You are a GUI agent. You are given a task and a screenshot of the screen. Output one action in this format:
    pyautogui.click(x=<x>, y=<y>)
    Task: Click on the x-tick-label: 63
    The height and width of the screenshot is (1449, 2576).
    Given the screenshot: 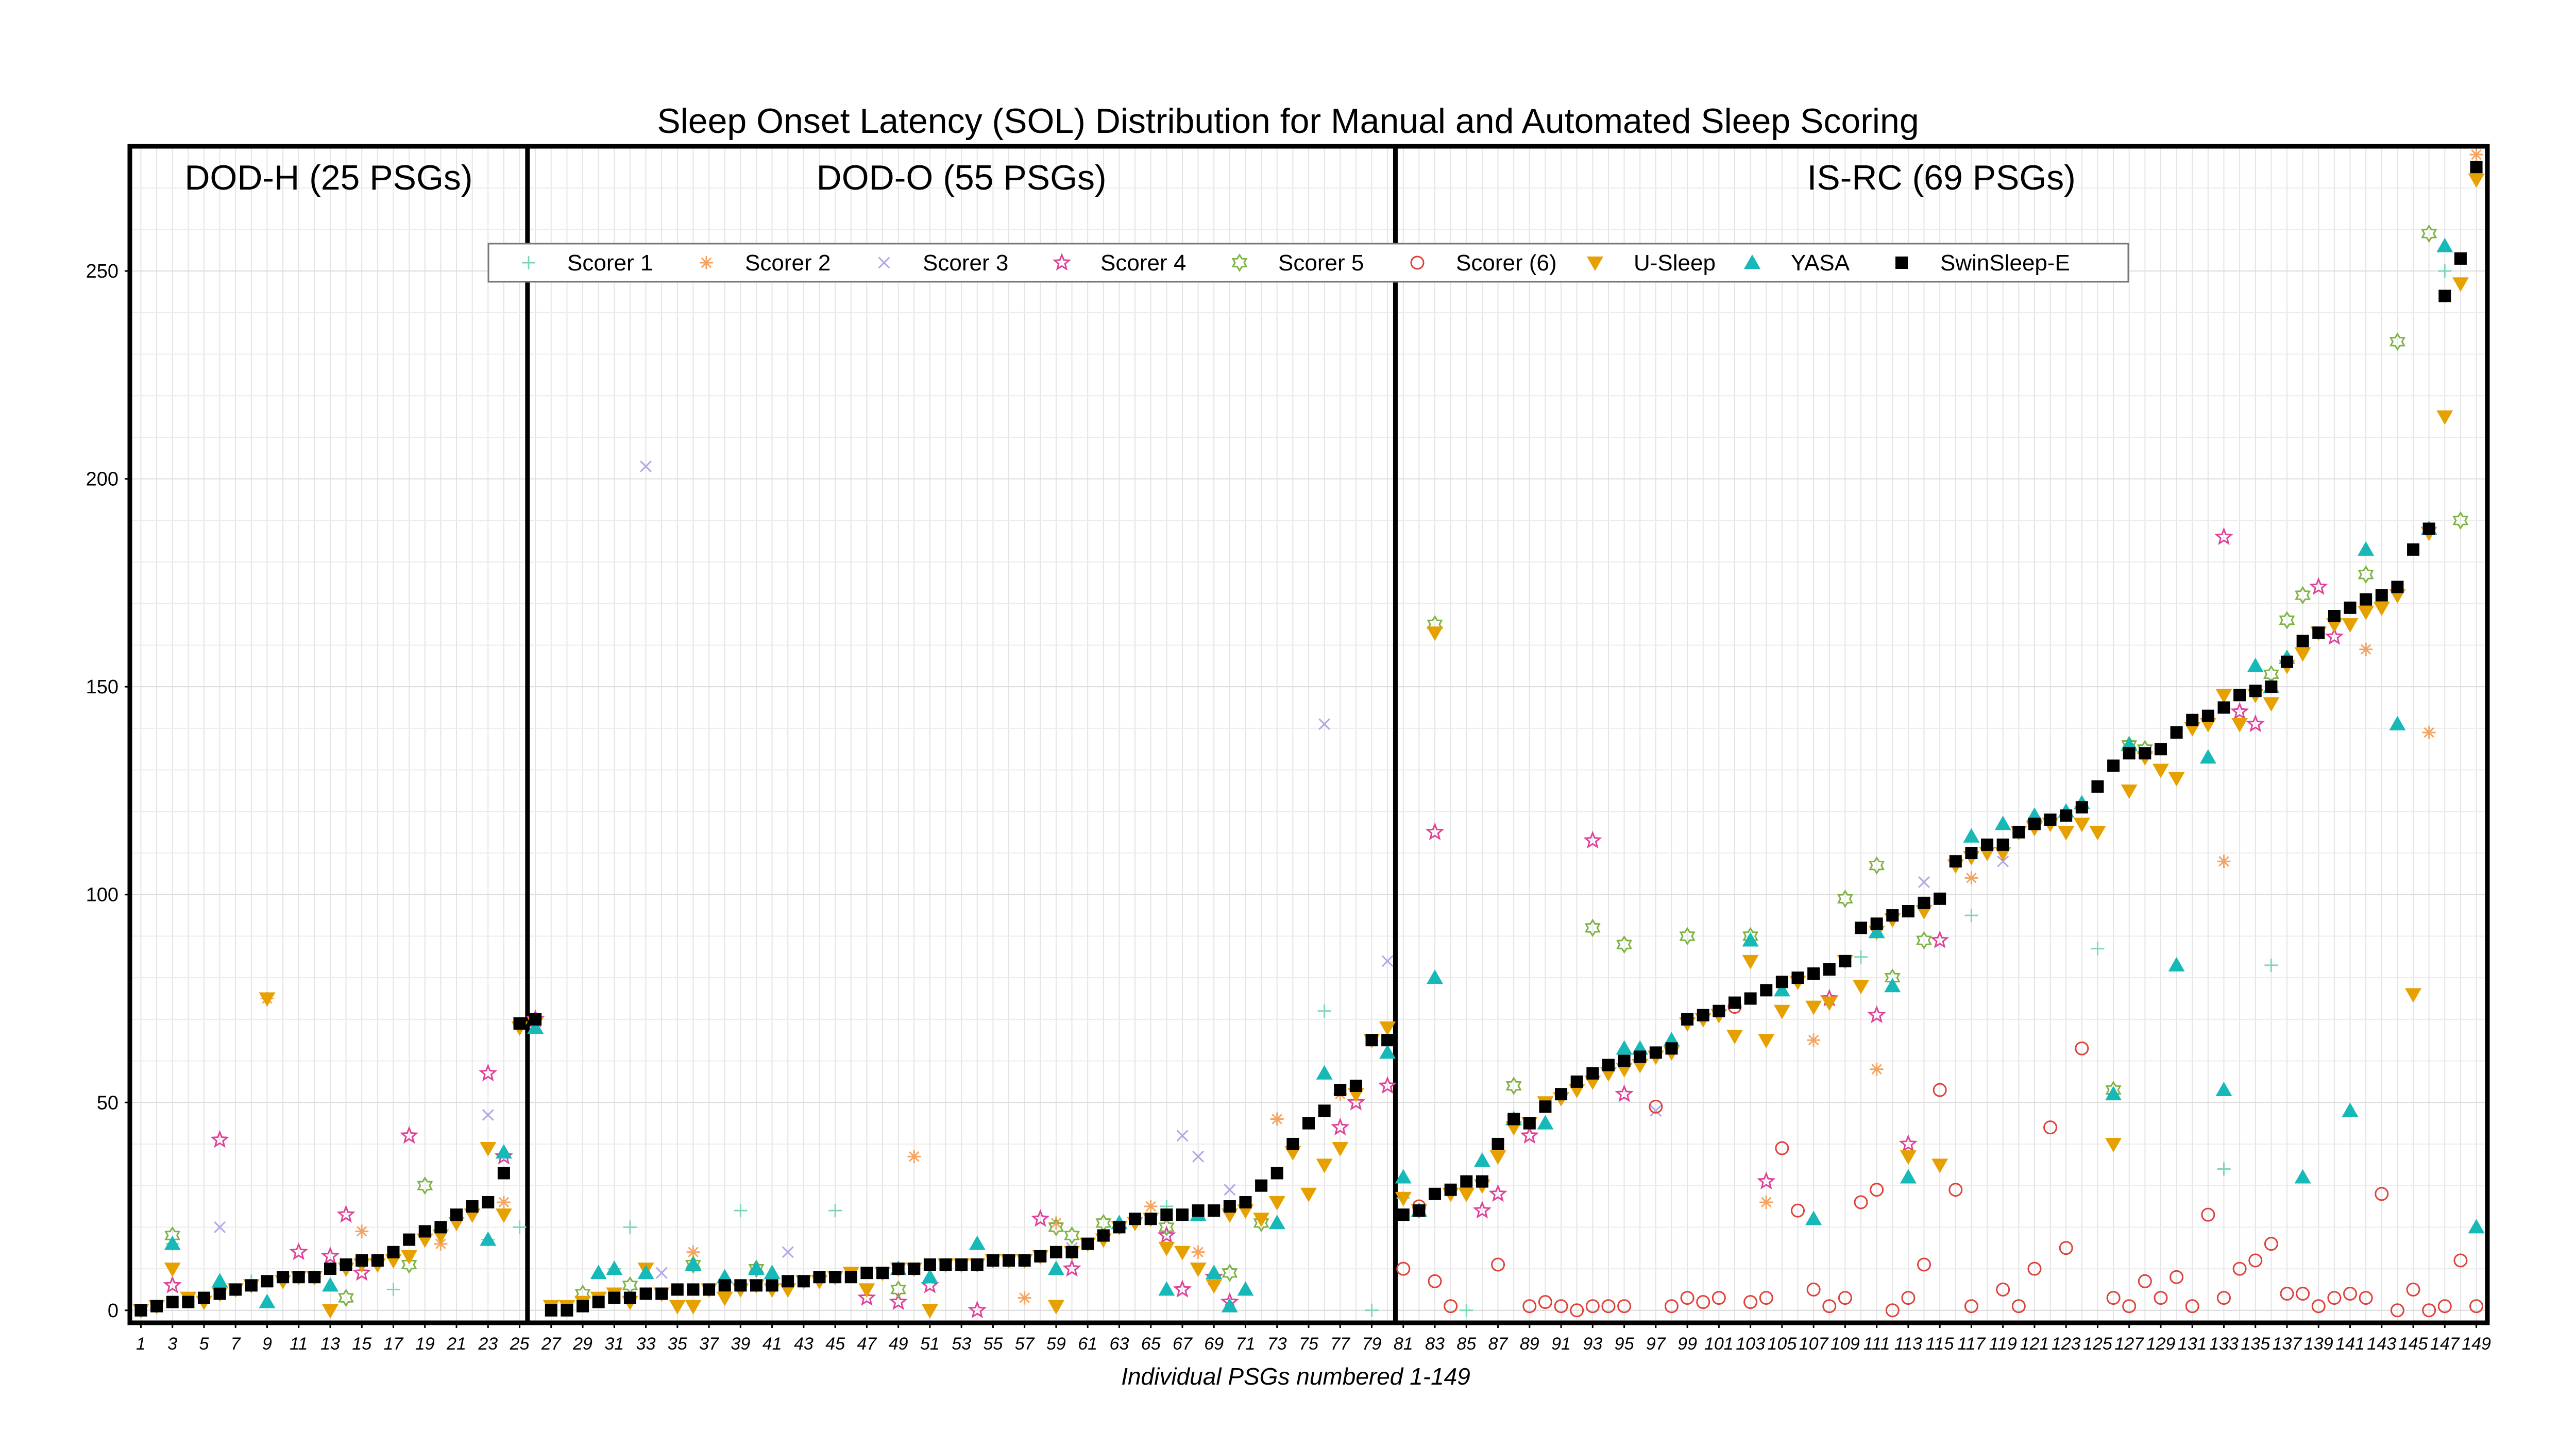 What is the action you would take?
    pyautogui.click(x=1119, y=1344)
    